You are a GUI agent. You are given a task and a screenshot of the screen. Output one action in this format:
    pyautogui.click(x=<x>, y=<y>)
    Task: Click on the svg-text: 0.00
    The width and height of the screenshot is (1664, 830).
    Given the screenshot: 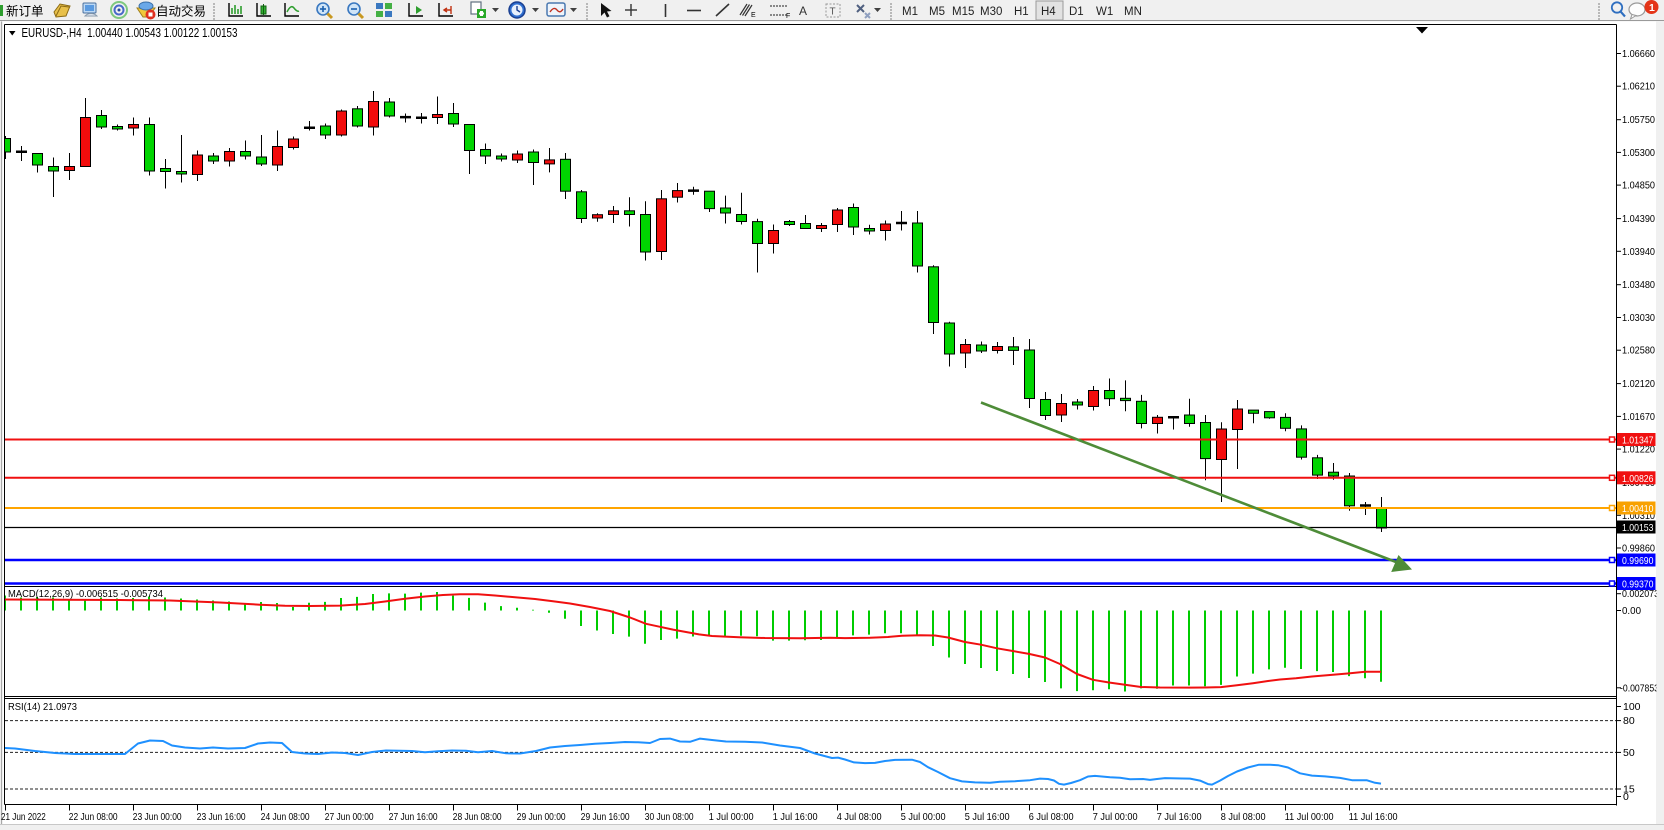 What is the action you would take?
    pyautogui.click(x=1631, y=611)
    